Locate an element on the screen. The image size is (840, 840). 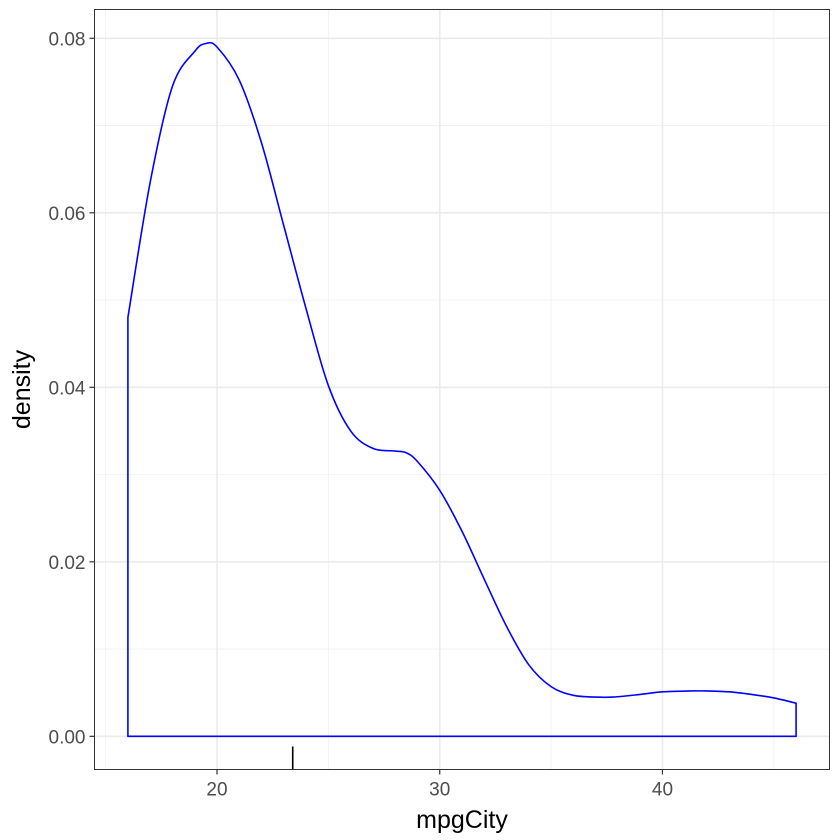
y-axis-ticks: 0.00 0.02 0.04 0.06 0.08 is located at coordinates (72, 388).